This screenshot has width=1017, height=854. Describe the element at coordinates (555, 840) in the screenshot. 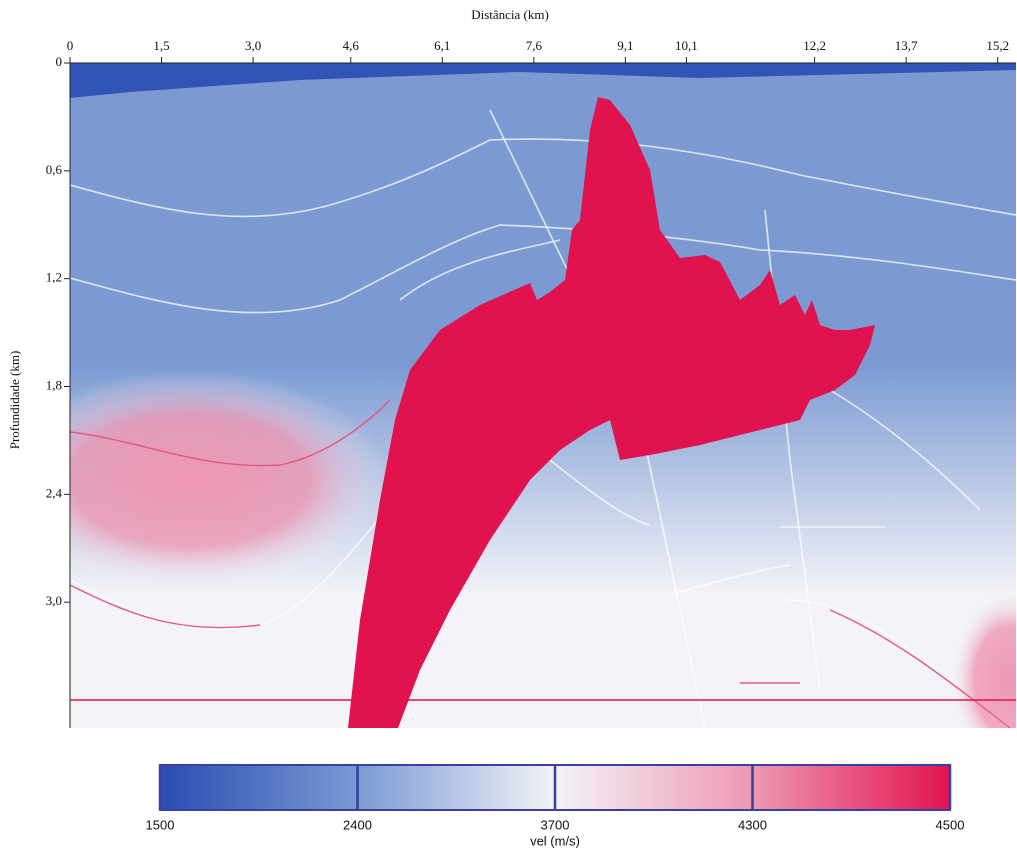

I see `colorbar-title: vel (m/s)` at that location.